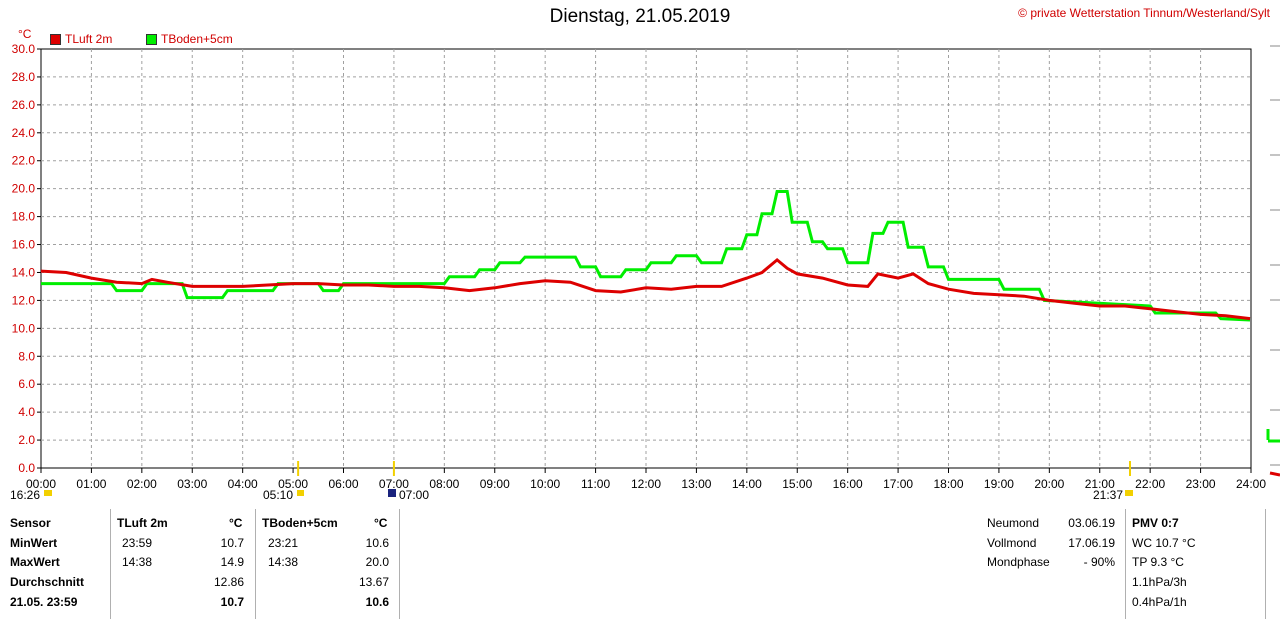 This screenshot has width=1280, height=621. Describe the element at coordinates (1049, 484) in the screenshot. I see `x-tick-label: 20:00` at that location.